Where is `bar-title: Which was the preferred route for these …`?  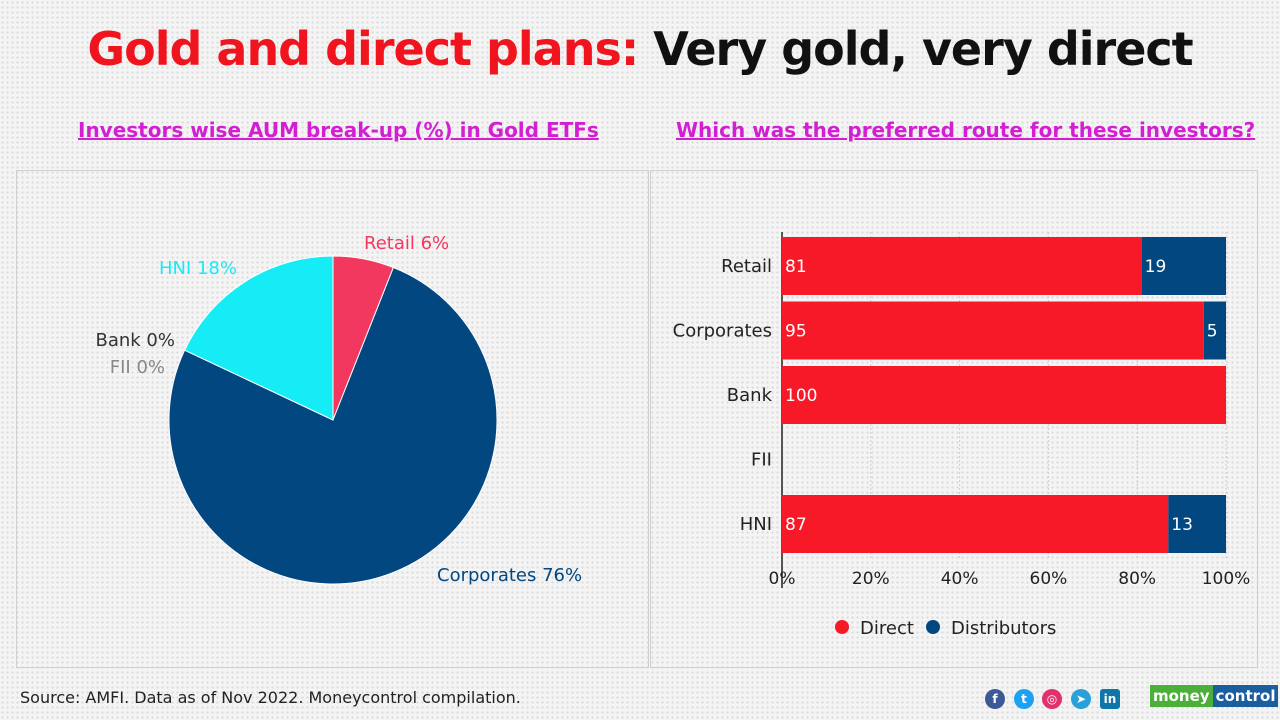 bar-title: Which was the preferred route for these … is located at coordinates (966, 130).